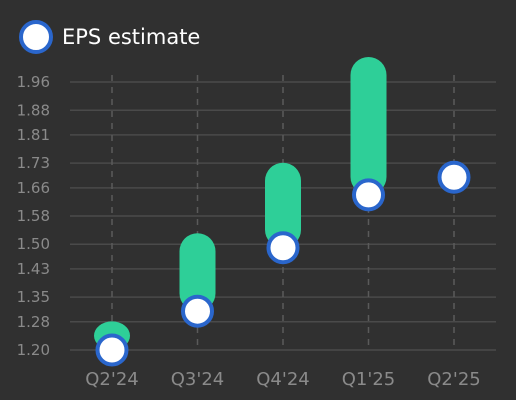 This screenshot has height=400, width=516. I want to click on y-tick-label: 1.50, so click(33, 244).